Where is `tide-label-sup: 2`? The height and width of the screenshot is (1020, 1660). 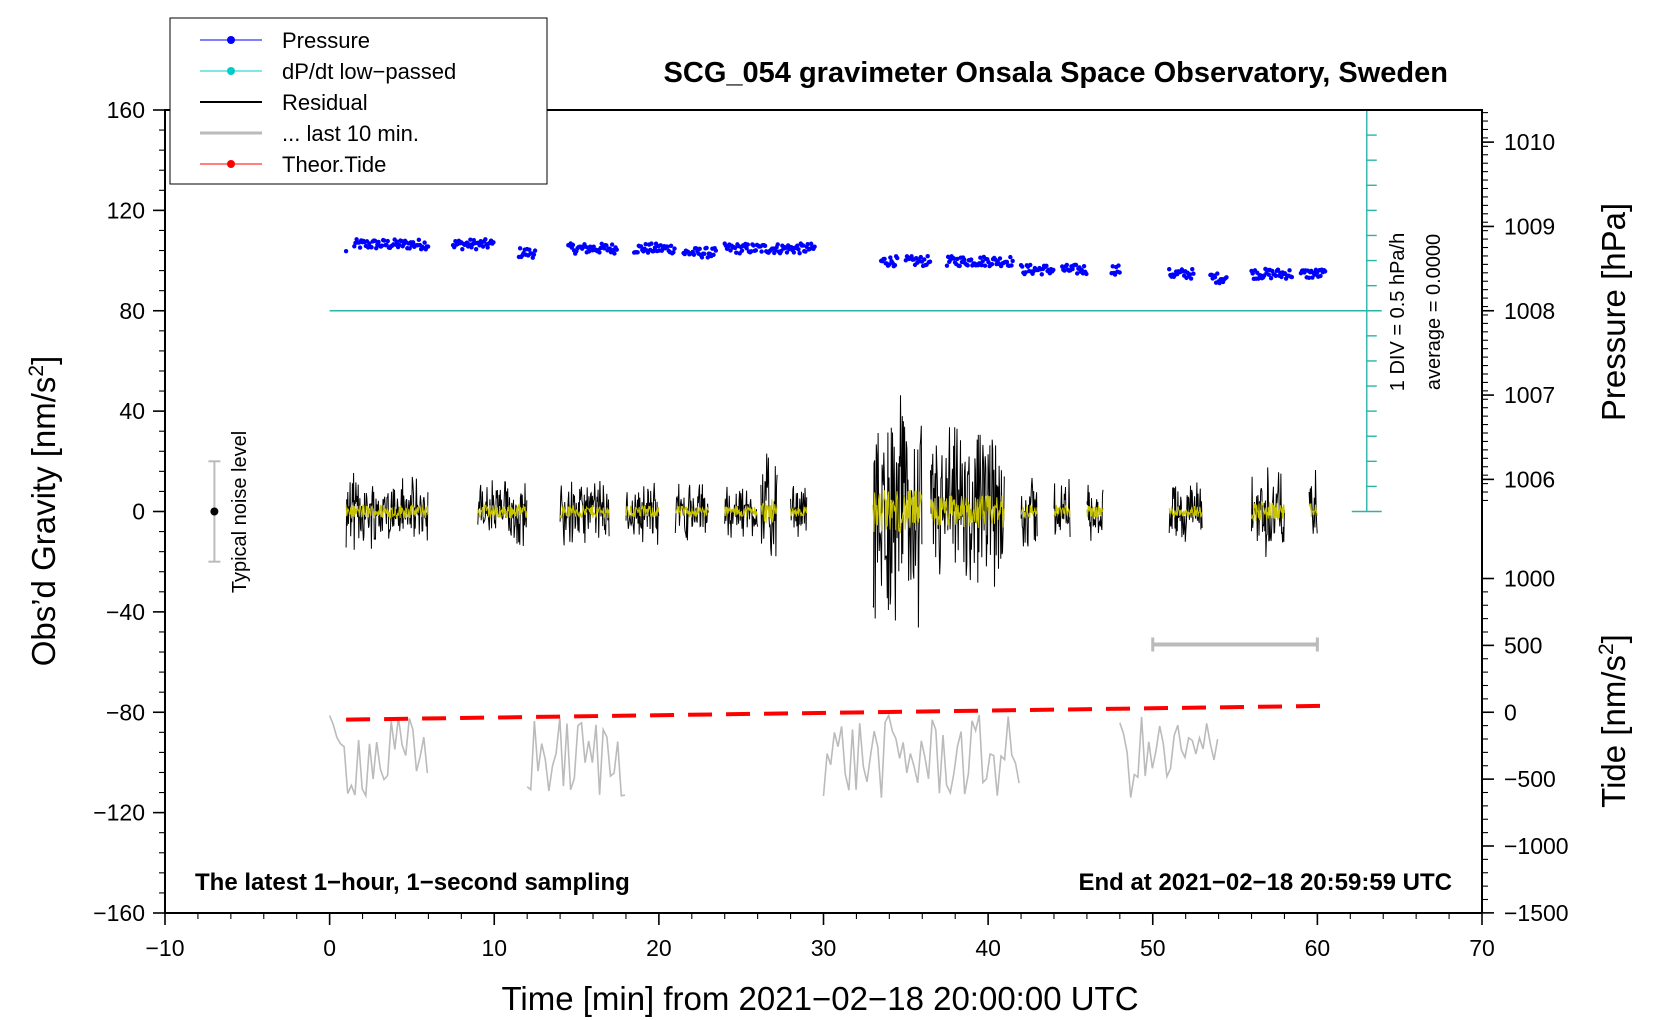 tide-label-sup: 2 is located at coordinates (1606, 649).